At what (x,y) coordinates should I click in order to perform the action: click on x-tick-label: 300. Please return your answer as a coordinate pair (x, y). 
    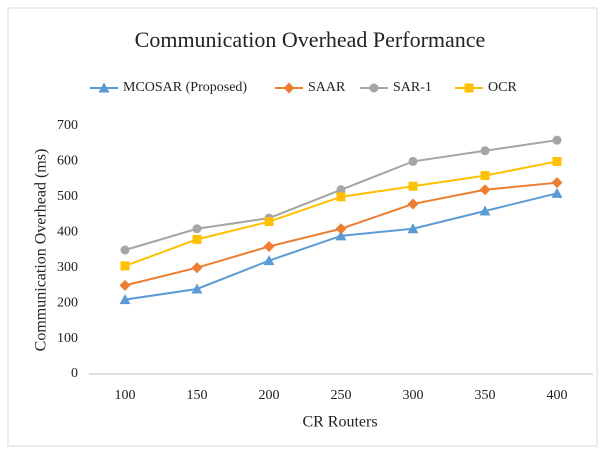
    Looking at the image, I should click on (413, 395).